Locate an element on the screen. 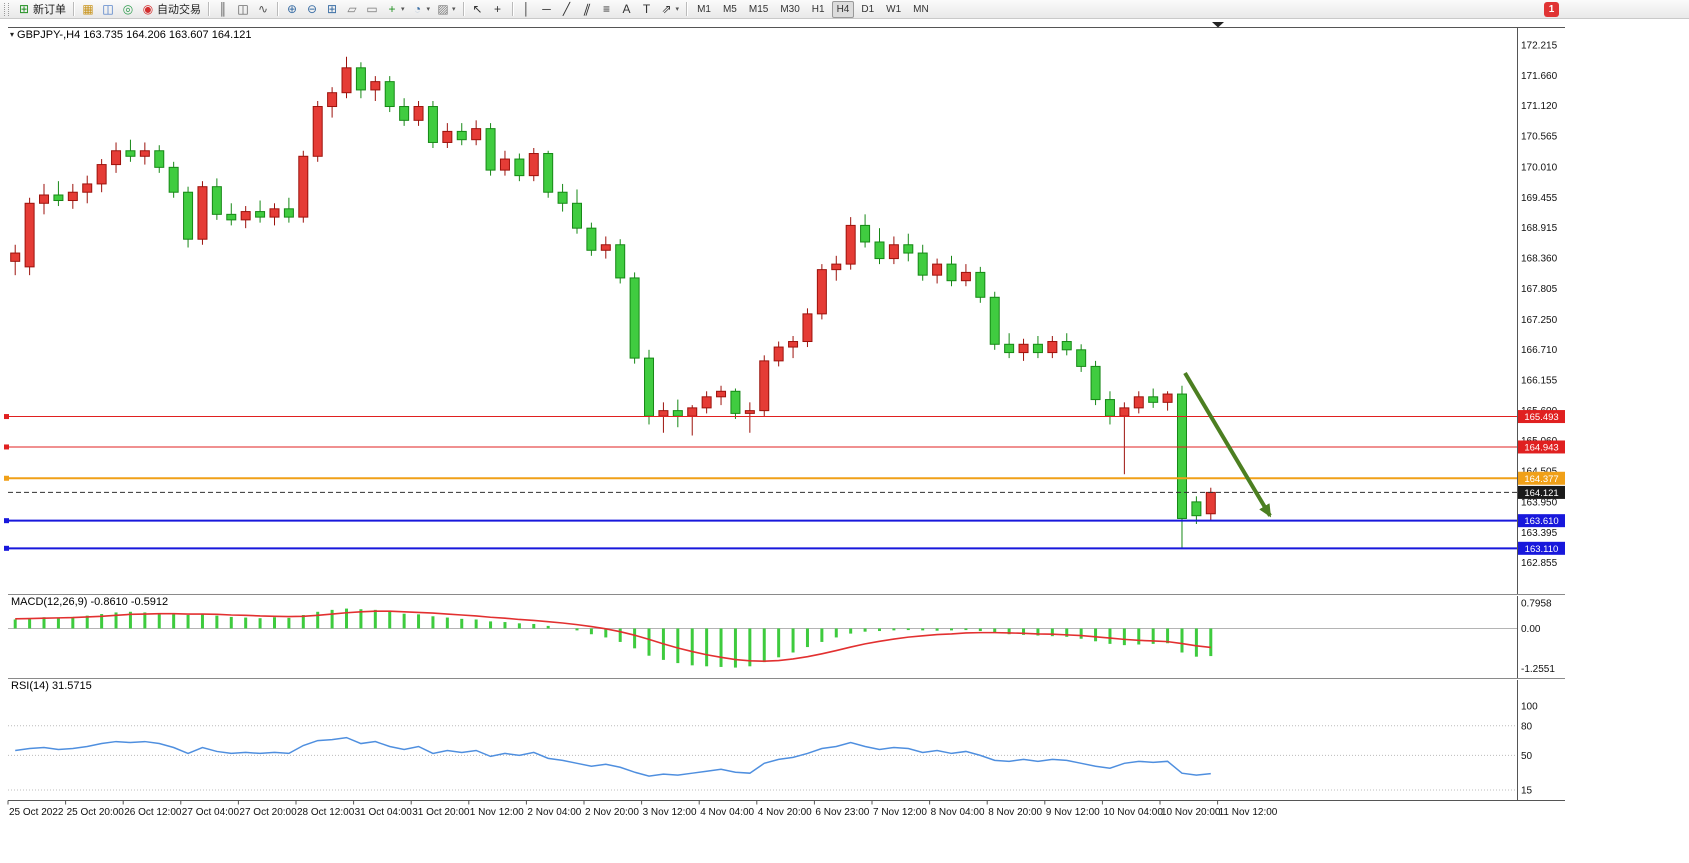 The height and width of the screenshot is (863, 1689). arrange-windows-button: ▭ is located at coordinates (372, 9).